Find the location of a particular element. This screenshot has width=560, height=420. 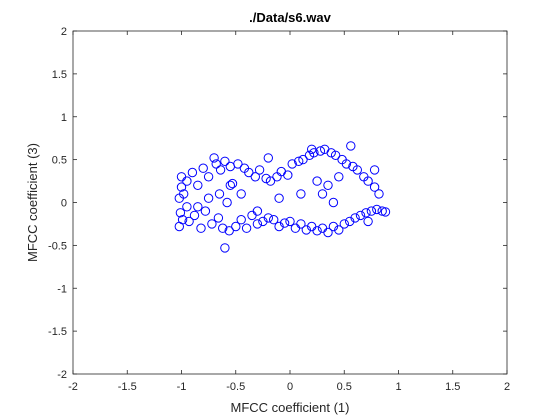

y-tick-label: -1 is located at coordinates (62, 289).